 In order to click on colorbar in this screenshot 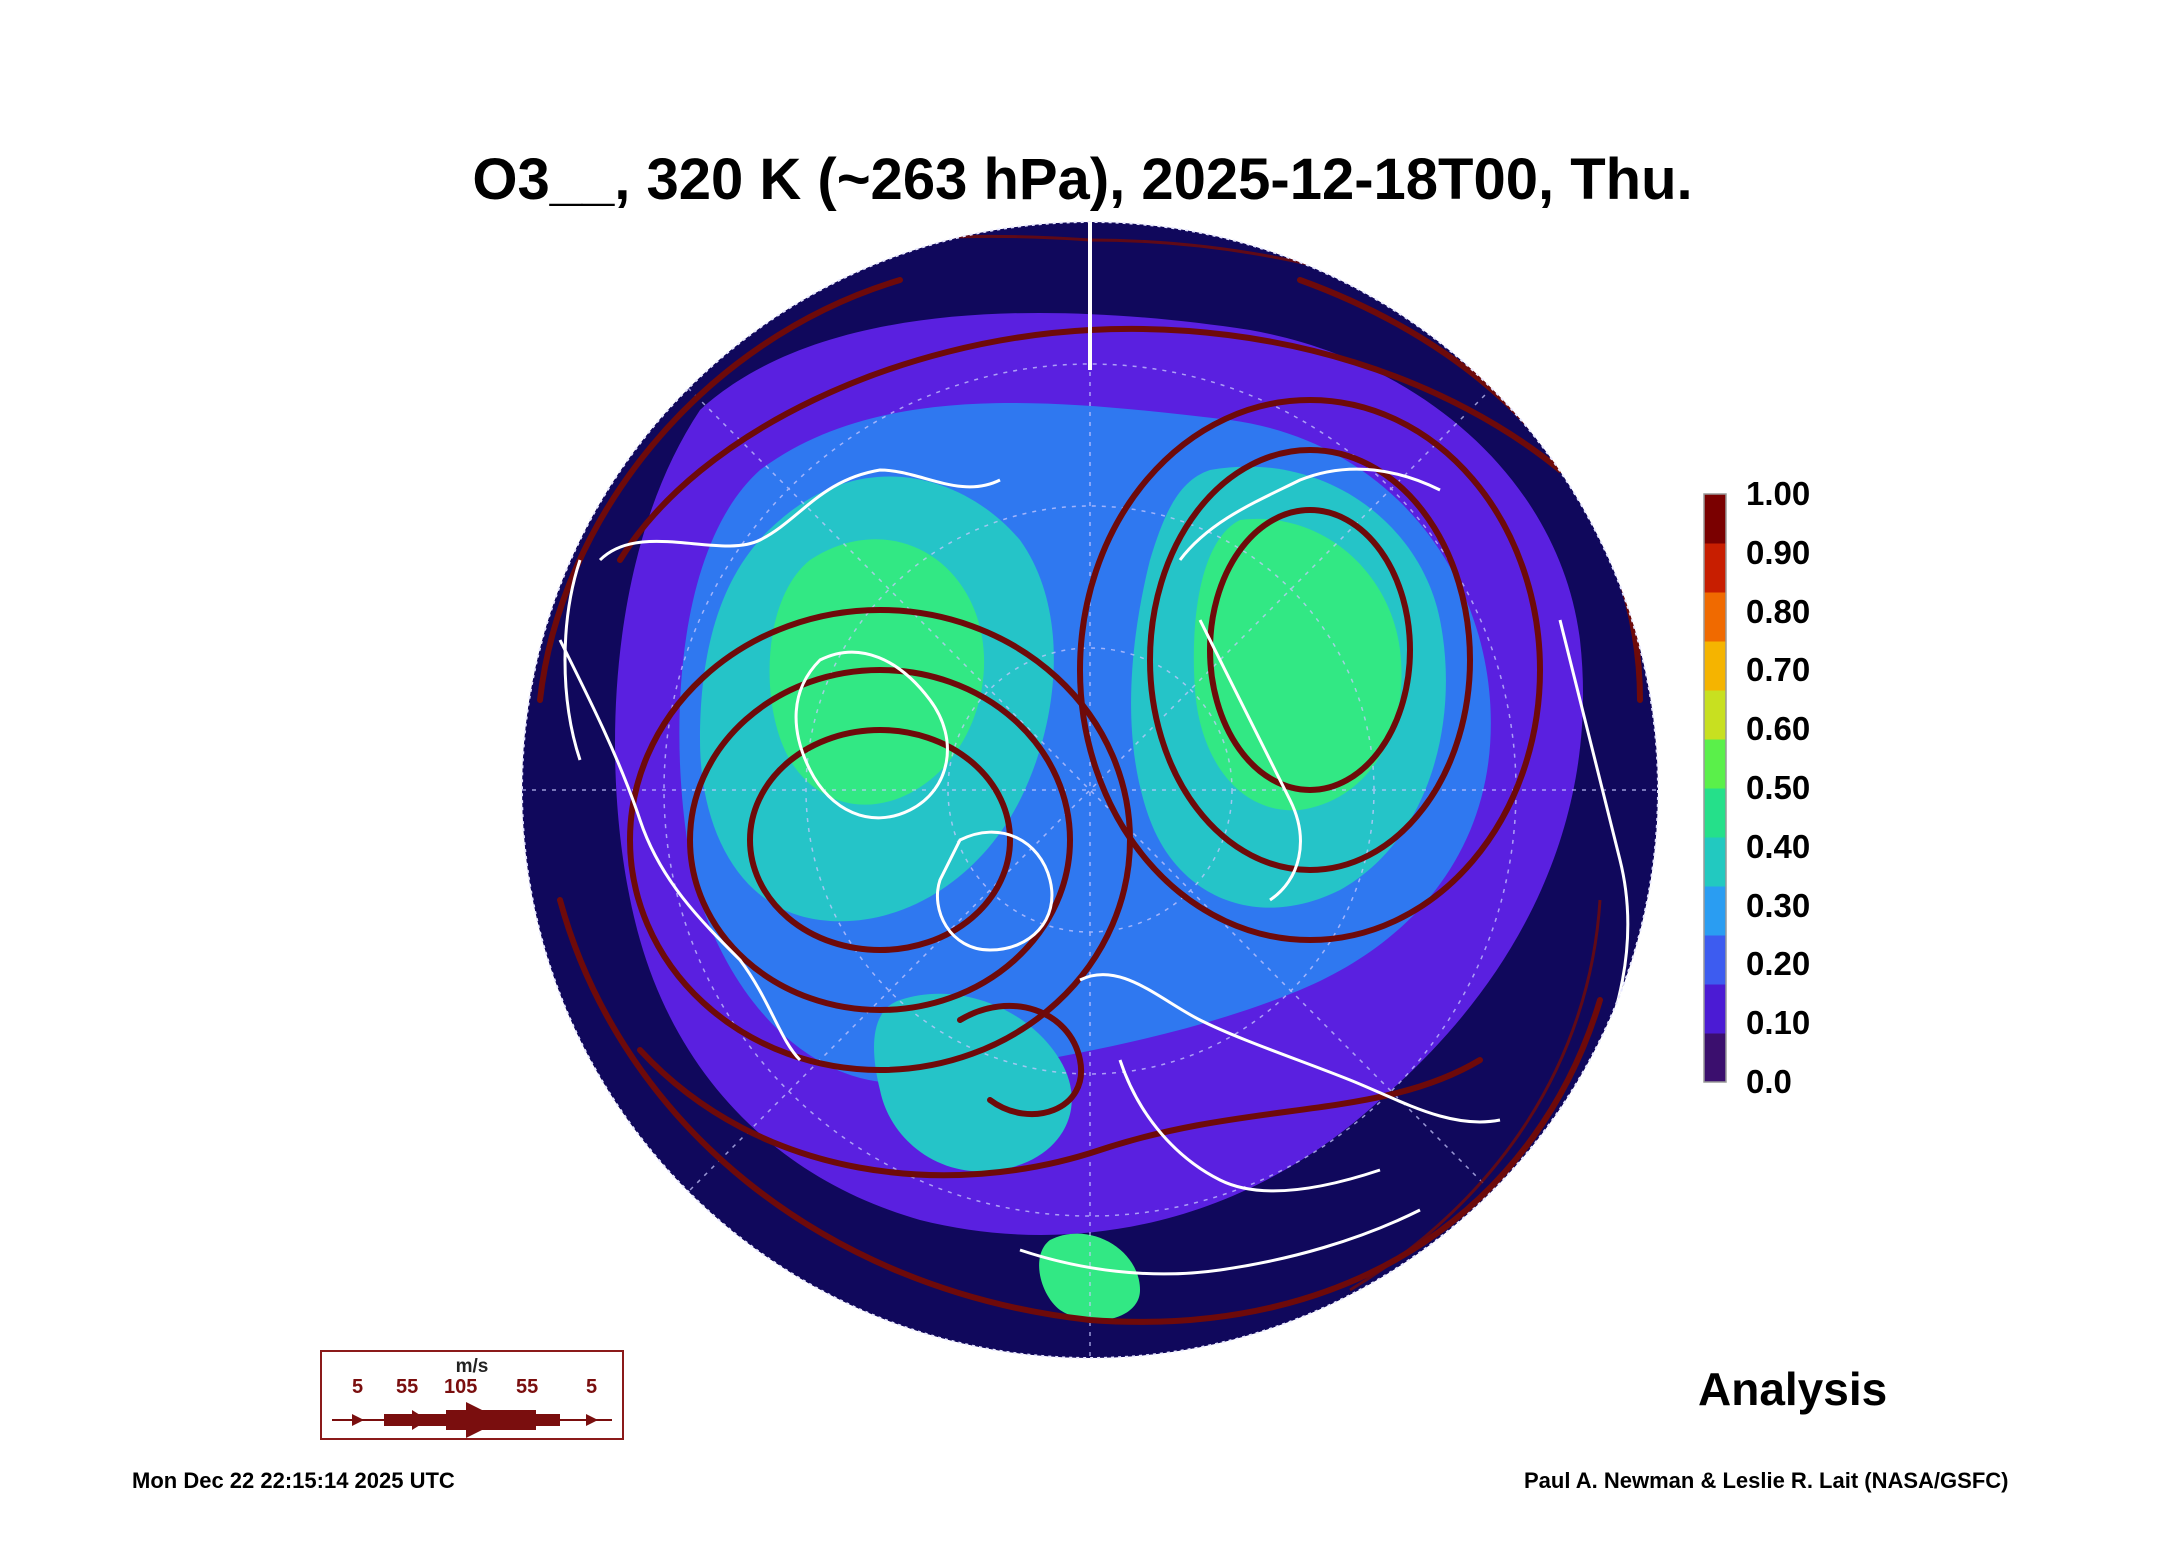, I will do `click(1715, 788)`.